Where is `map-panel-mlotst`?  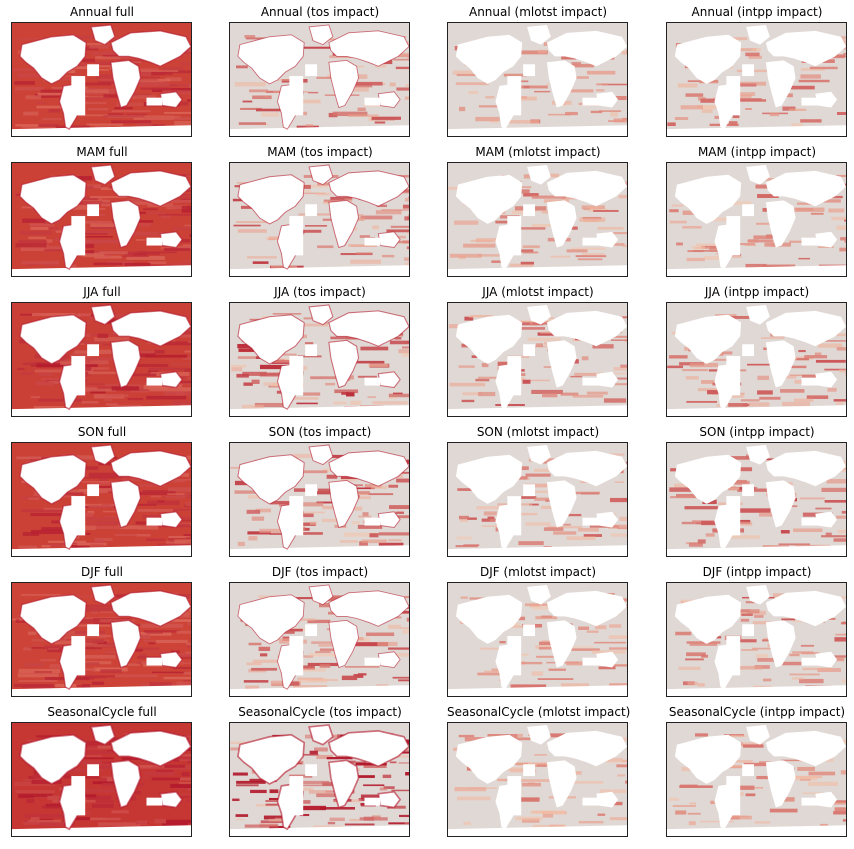 map-panel-mlotst is located at coordinates (537, 779).